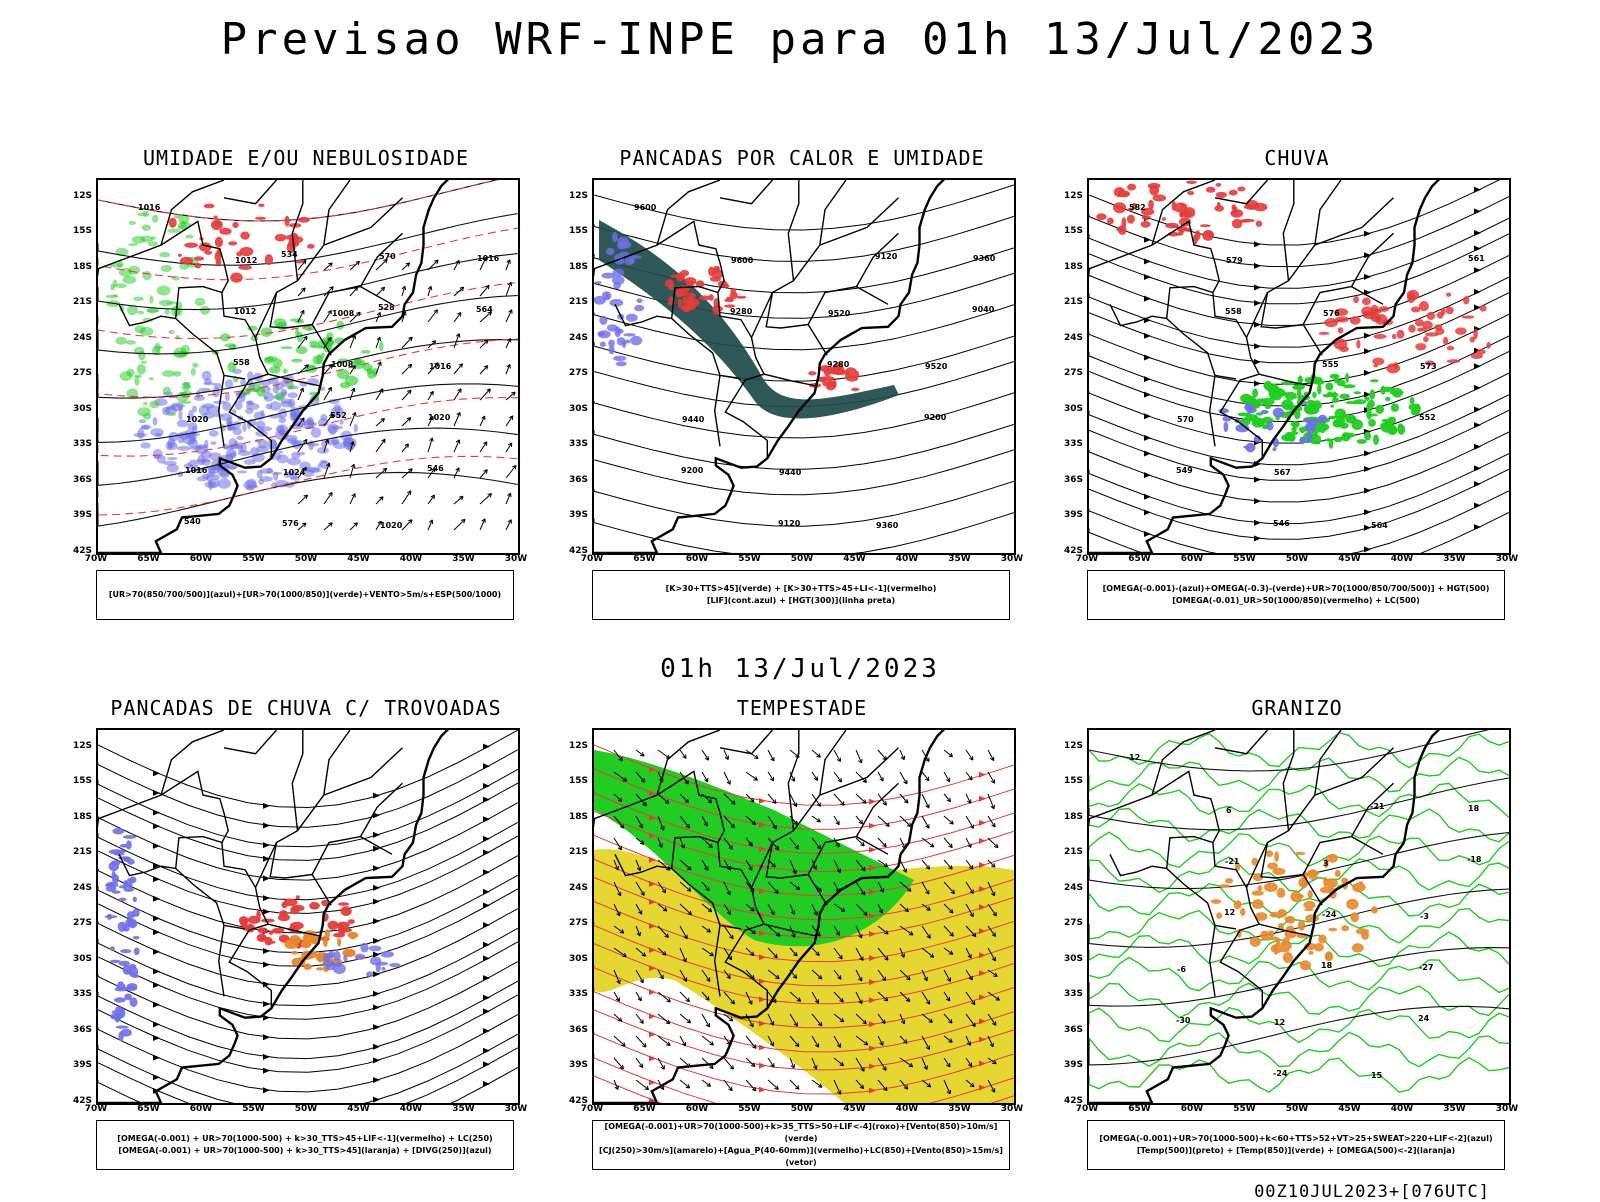 The image size is (1600, 1202). I want to click on contour-label: 9040, so click(983, 309).